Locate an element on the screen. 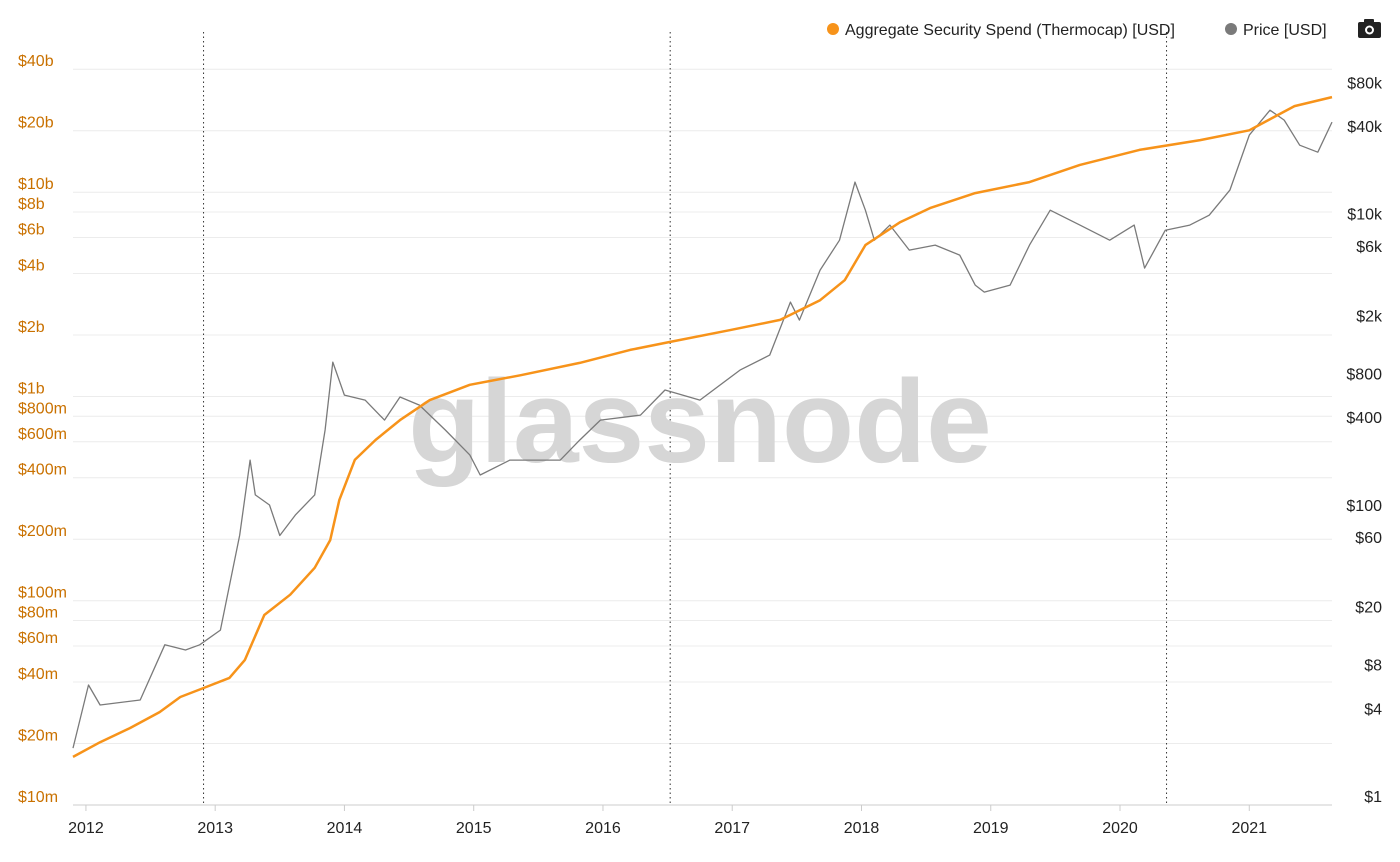  y-tick-label: $40b is located at coordinates (36, 61).